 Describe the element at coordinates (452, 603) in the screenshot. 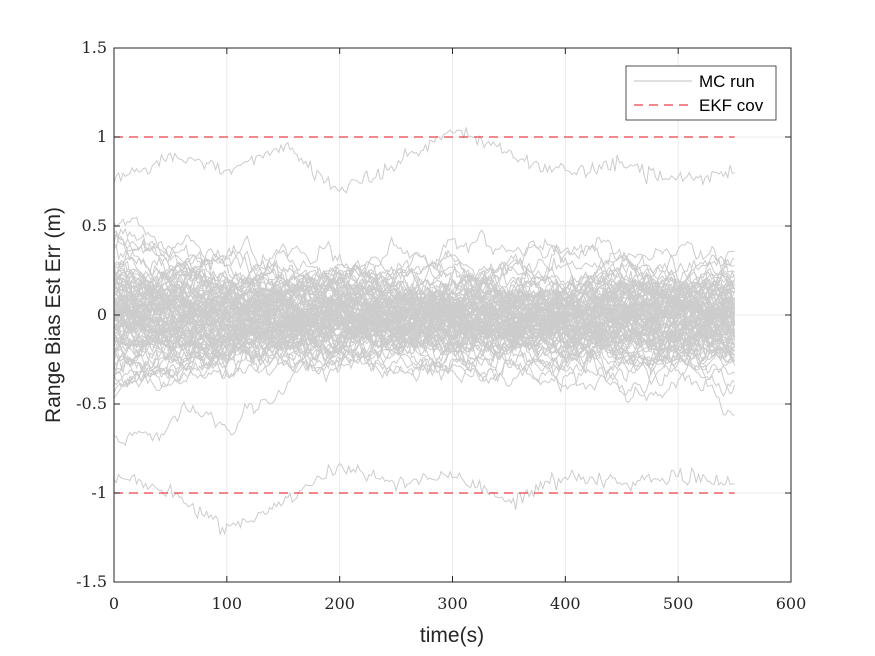

I see `x-tick-label: 300` at that location.